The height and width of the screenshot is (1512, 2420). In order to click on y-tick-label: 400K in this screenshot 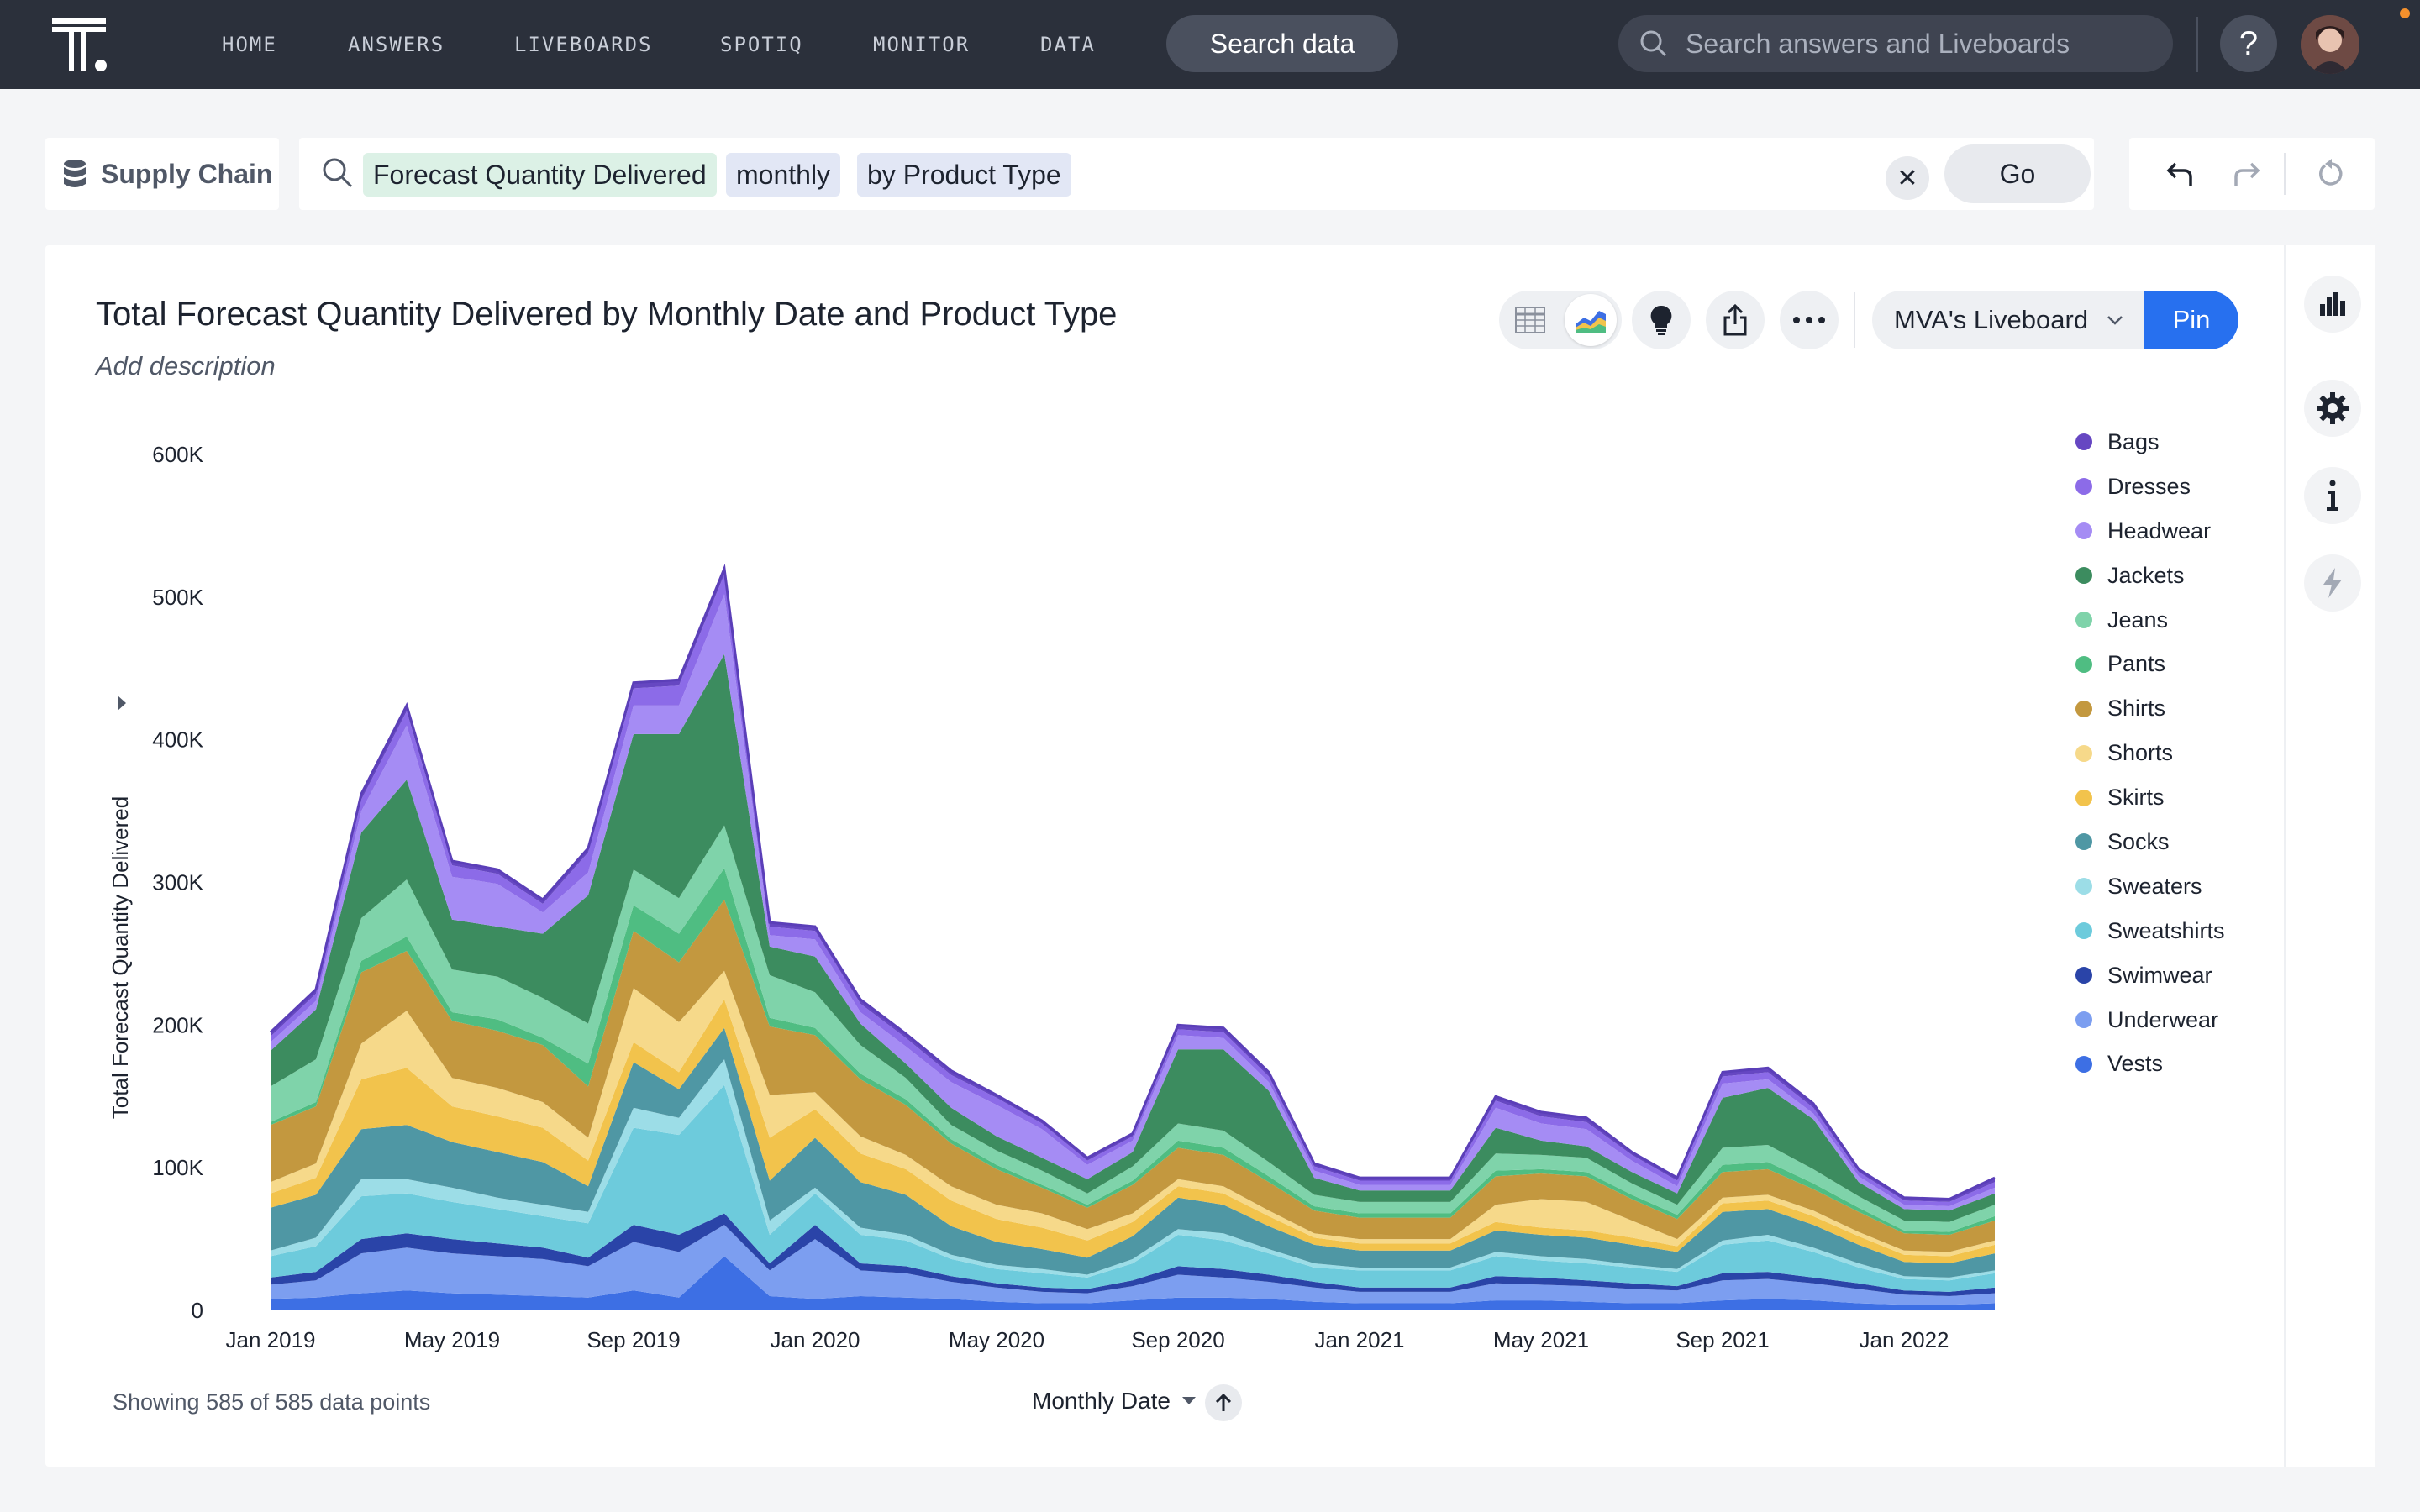, I will do `click(177, 740)`.